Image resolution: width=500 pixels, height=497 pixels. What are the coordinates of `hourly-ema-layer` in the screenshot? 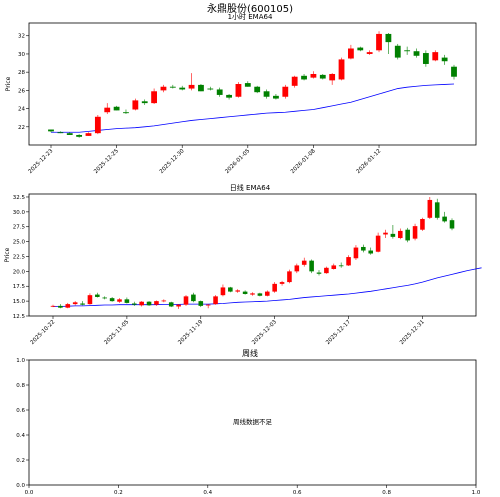 It's located at (253, 108).